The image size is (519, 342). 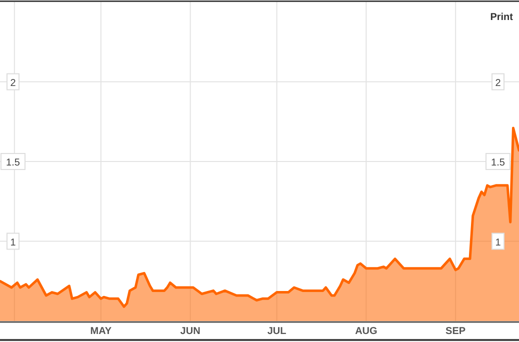 I want to click on y2-tick-label: 2, so click(x=498, y=83).